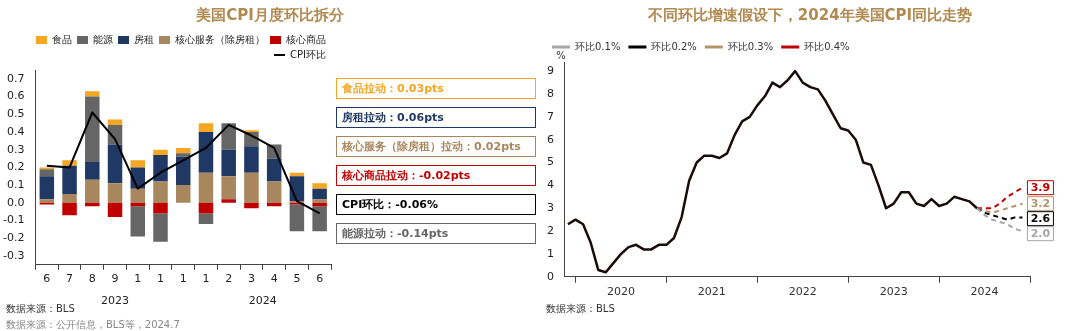 This screenshot has width=1080, height=331. I want to click on y-tick-label: 0.4, so click(15, 131).